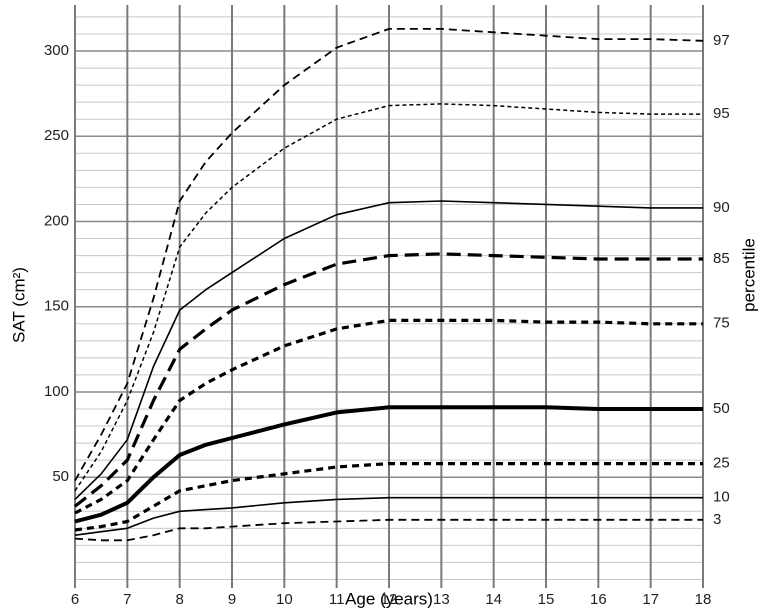 This screenshot has height=615, width=765. What do you see at coordinates (546, 599) in the screenshot?
I see `x-tick-label: 15` at bounding box center [546, 599].